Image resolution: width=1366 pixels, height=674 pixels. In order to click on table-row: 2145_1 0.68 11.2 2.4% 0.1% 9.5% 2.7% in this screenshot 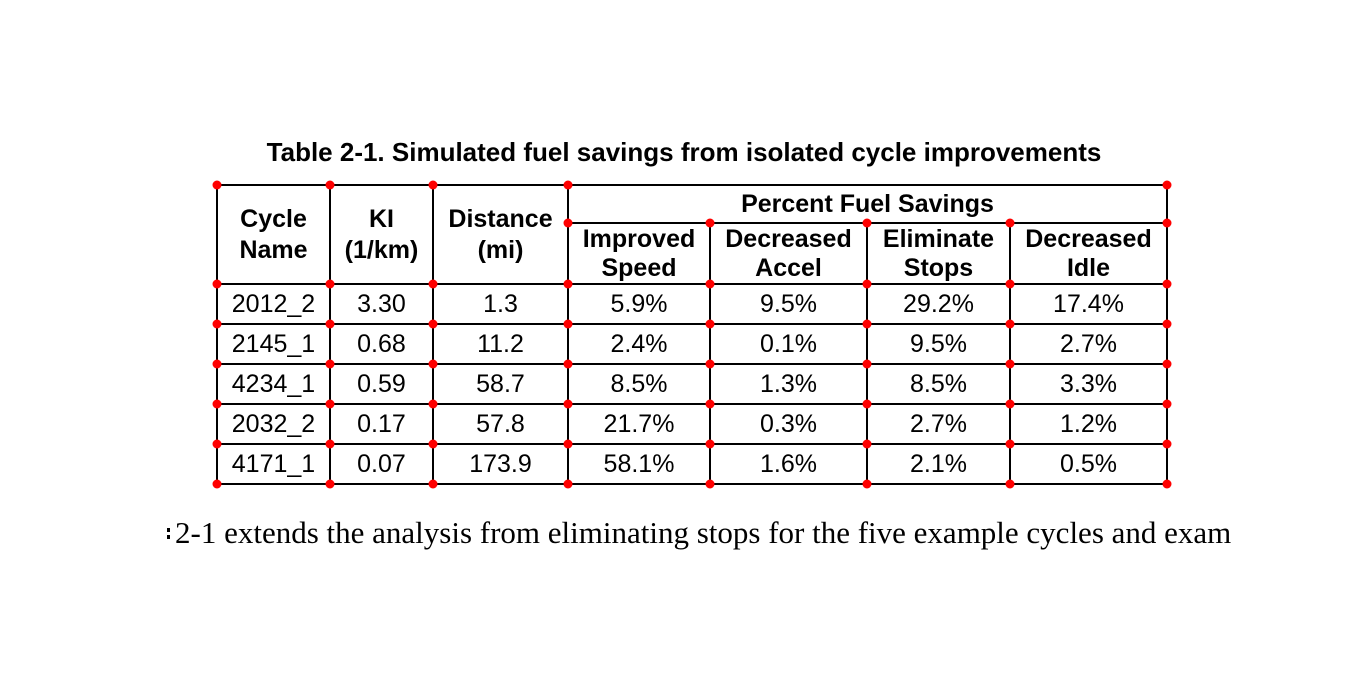, I will do `click(692, 344)`.